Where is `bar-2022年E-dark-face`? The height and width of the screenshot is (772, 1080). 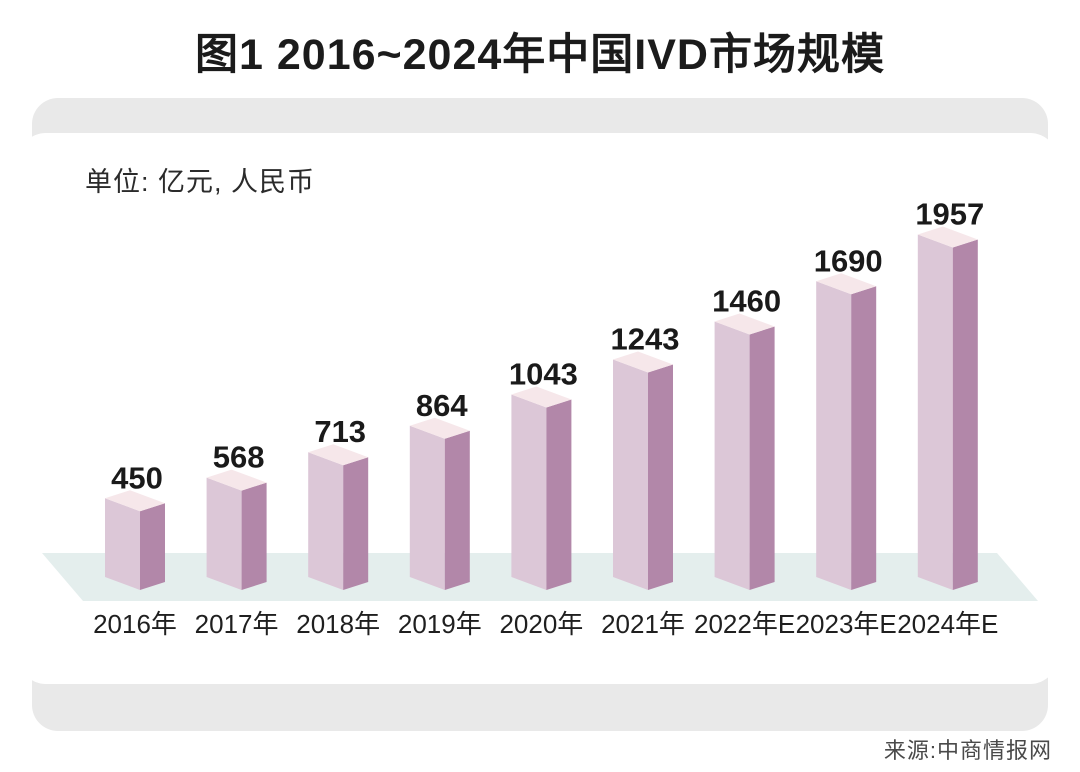
bar-2022年E-dark-face is located at coordinates (762, 458).